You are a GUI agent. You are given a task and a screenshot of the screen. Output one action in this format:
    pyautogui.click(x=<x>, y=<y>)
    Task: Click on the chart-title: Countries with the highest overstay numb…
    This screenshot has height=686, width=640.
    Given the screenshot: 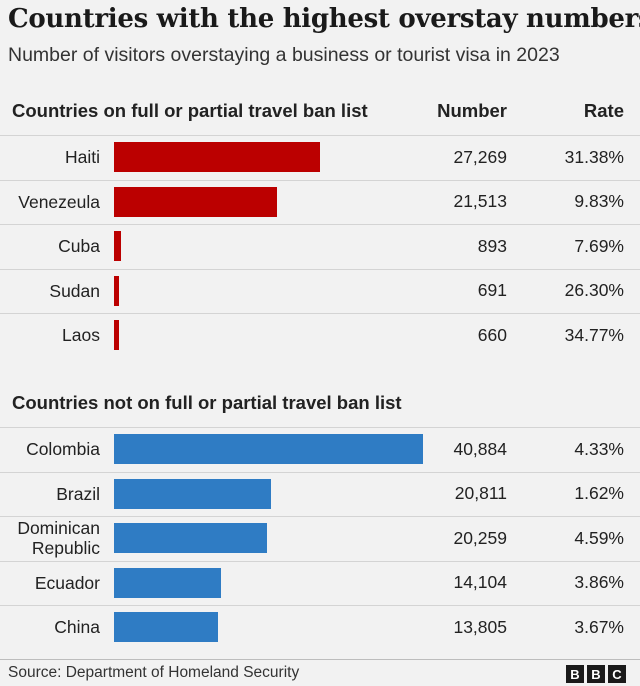 What is the action you would take?
    pyautogui.click(x=324, y=19)
    